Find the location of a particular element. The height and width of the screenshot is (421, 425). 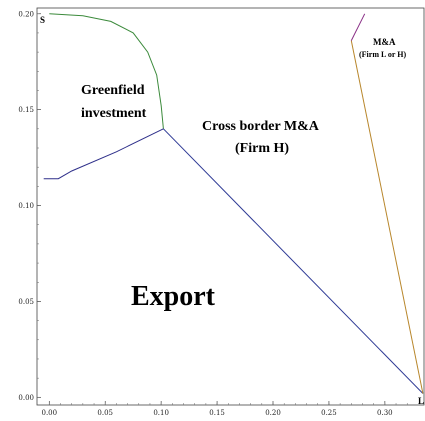

greenfield-label-line2: investment is located at coordinates (114, 113).